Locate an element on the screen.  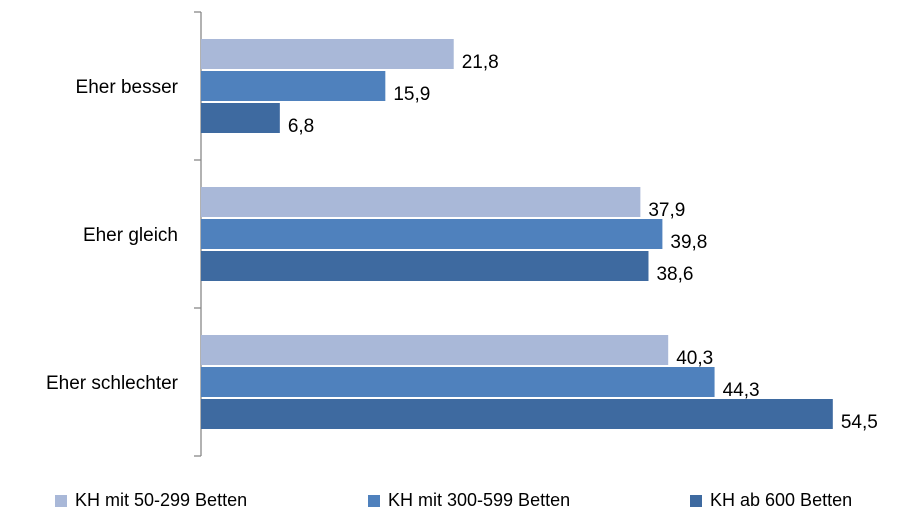
data-label: 54,5 is located at coordinates (859, 422).